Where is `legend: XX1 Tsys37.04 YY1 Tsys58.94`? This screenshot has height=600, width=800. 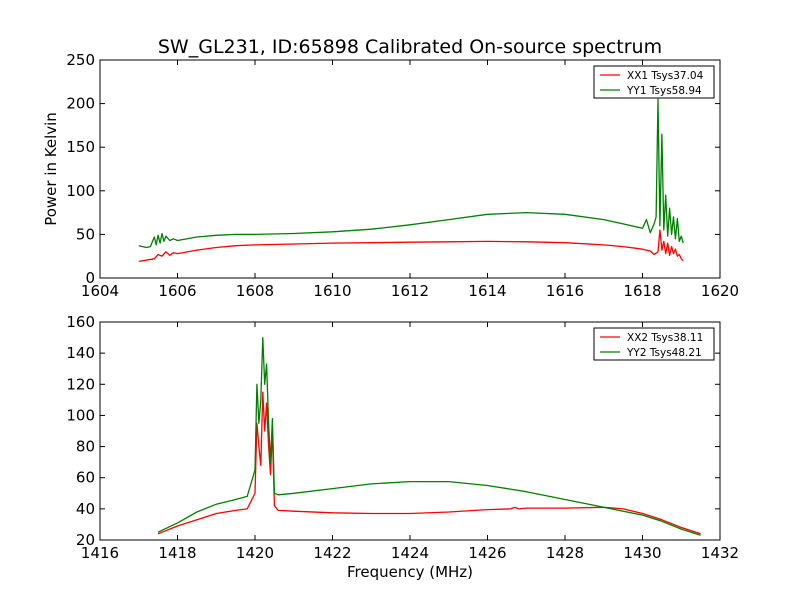
legend: XX1 Tsys37.04 YY1 Tsys58.94 is located at coordinates (654, 82).